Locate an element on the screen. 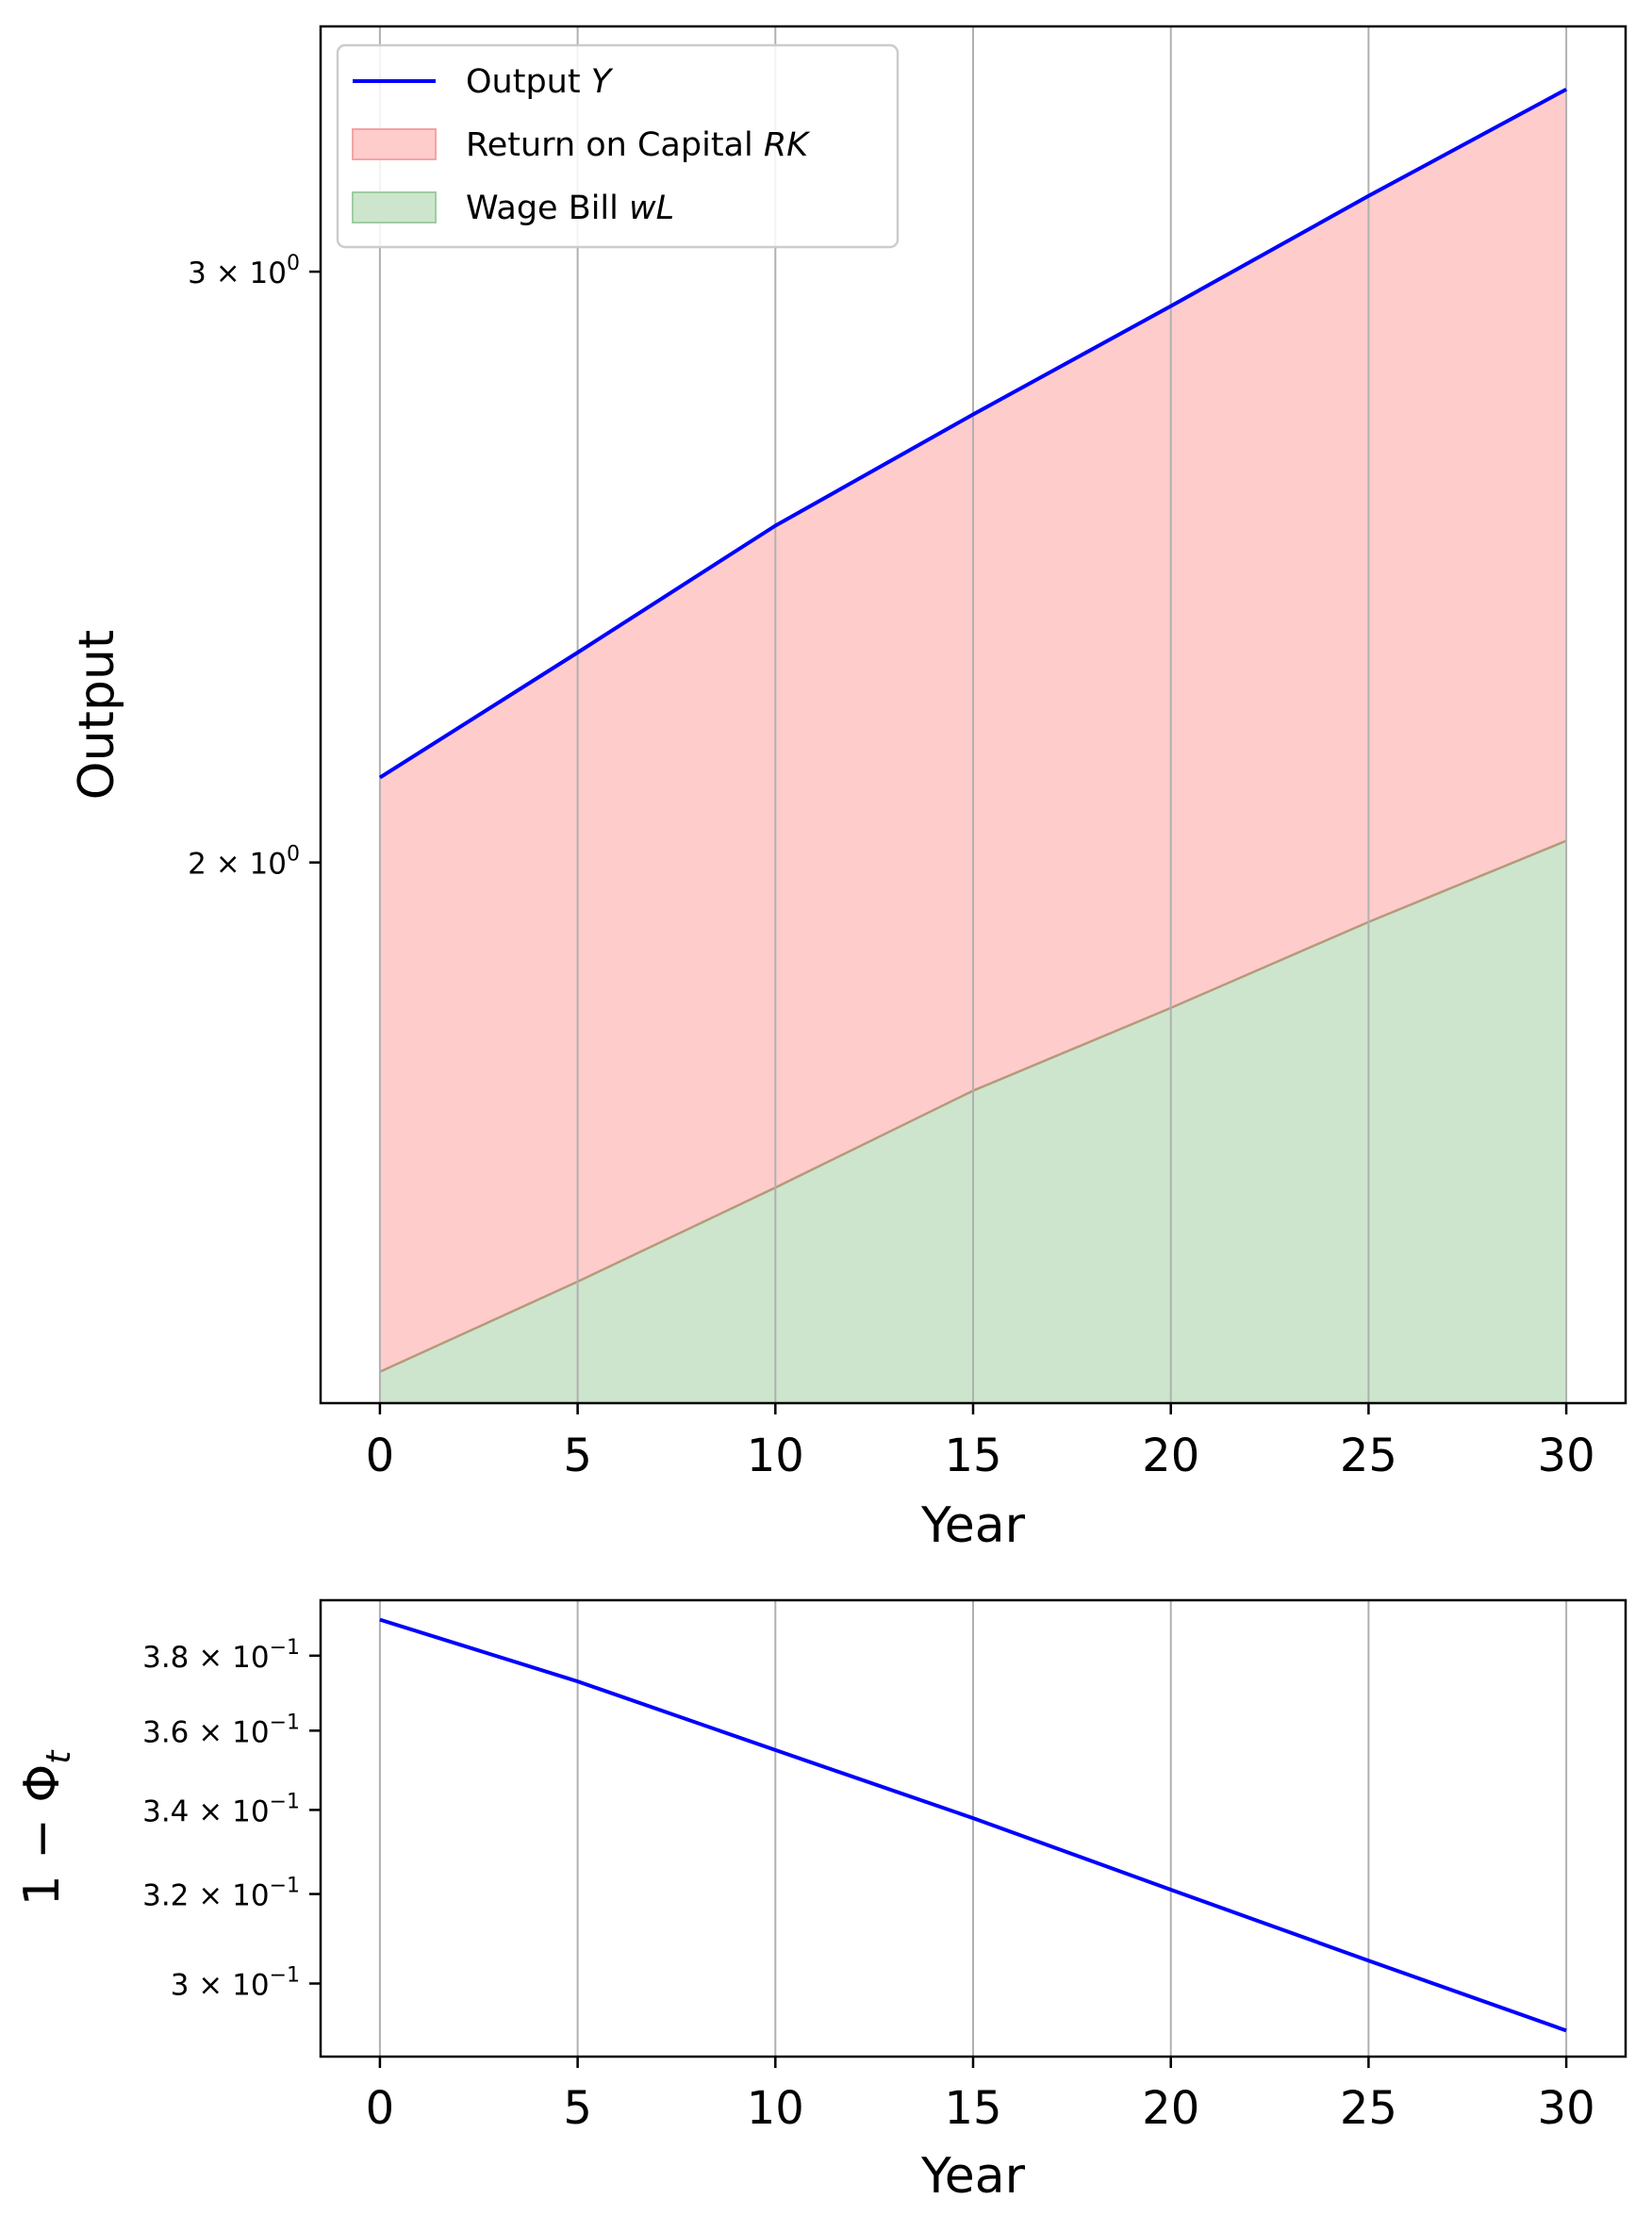 The height and width of the screenshot is (2232, 1652). y-tick-label: 2 × 100 is located at coordinates (244, 862).